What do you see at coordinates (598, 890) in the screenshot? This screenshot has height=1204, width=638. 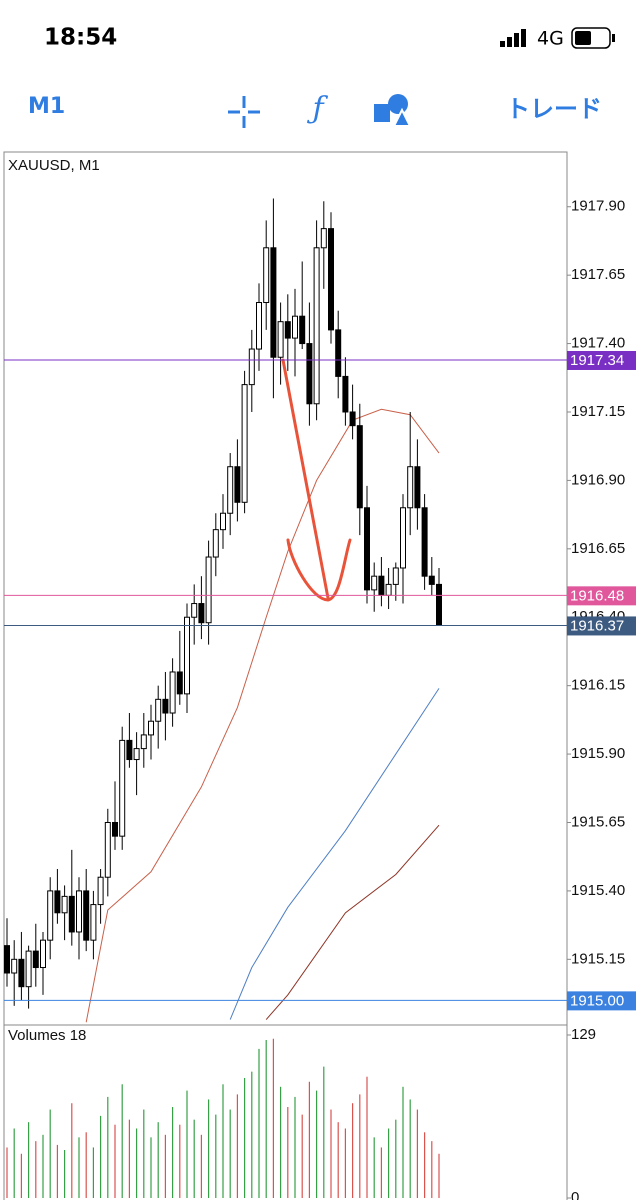 I see `y-tick-label: 1915.40` at bounding box center [598, 890].